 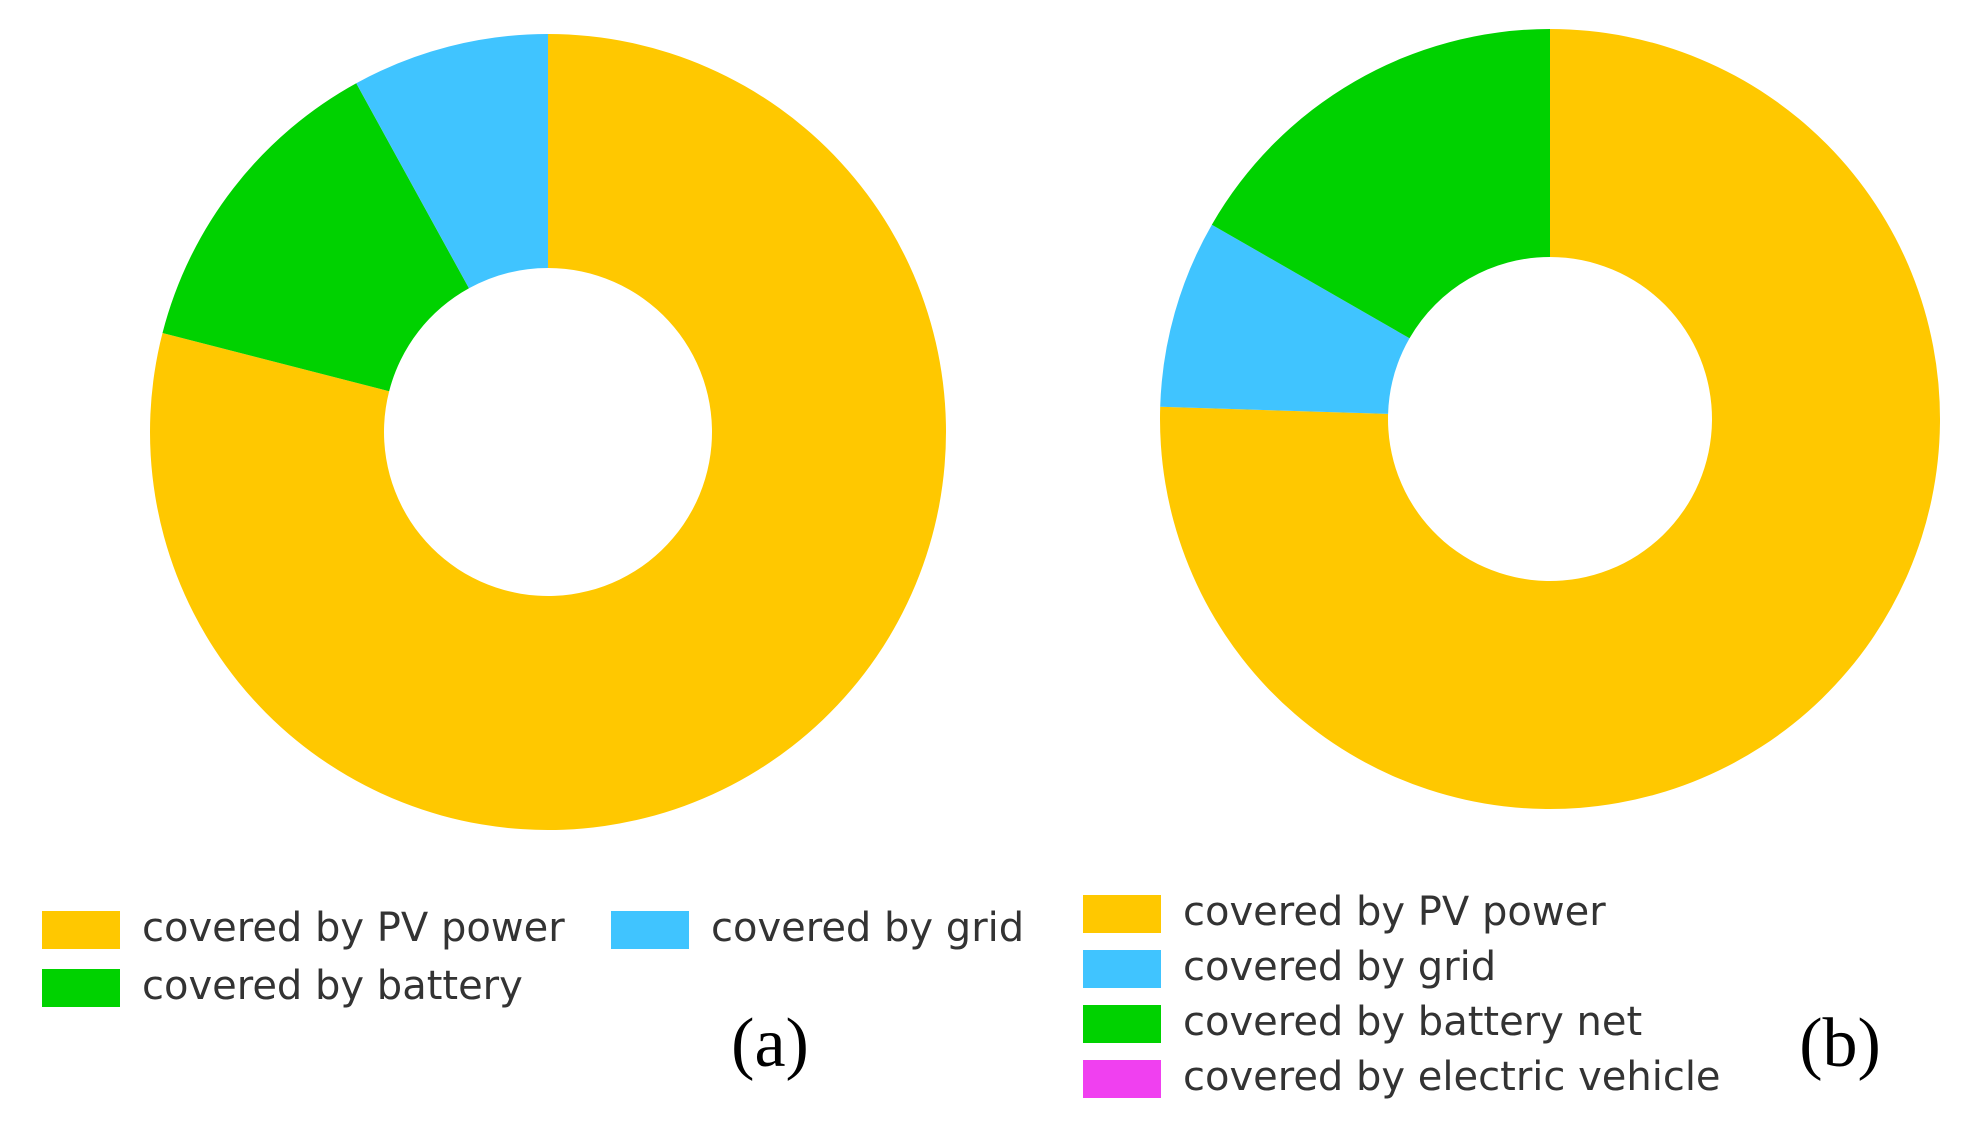 What do you see at coordinates (332, 986) in the screenshot?
I see `legend-label: covered by battery` at bounding box center [332, 986].